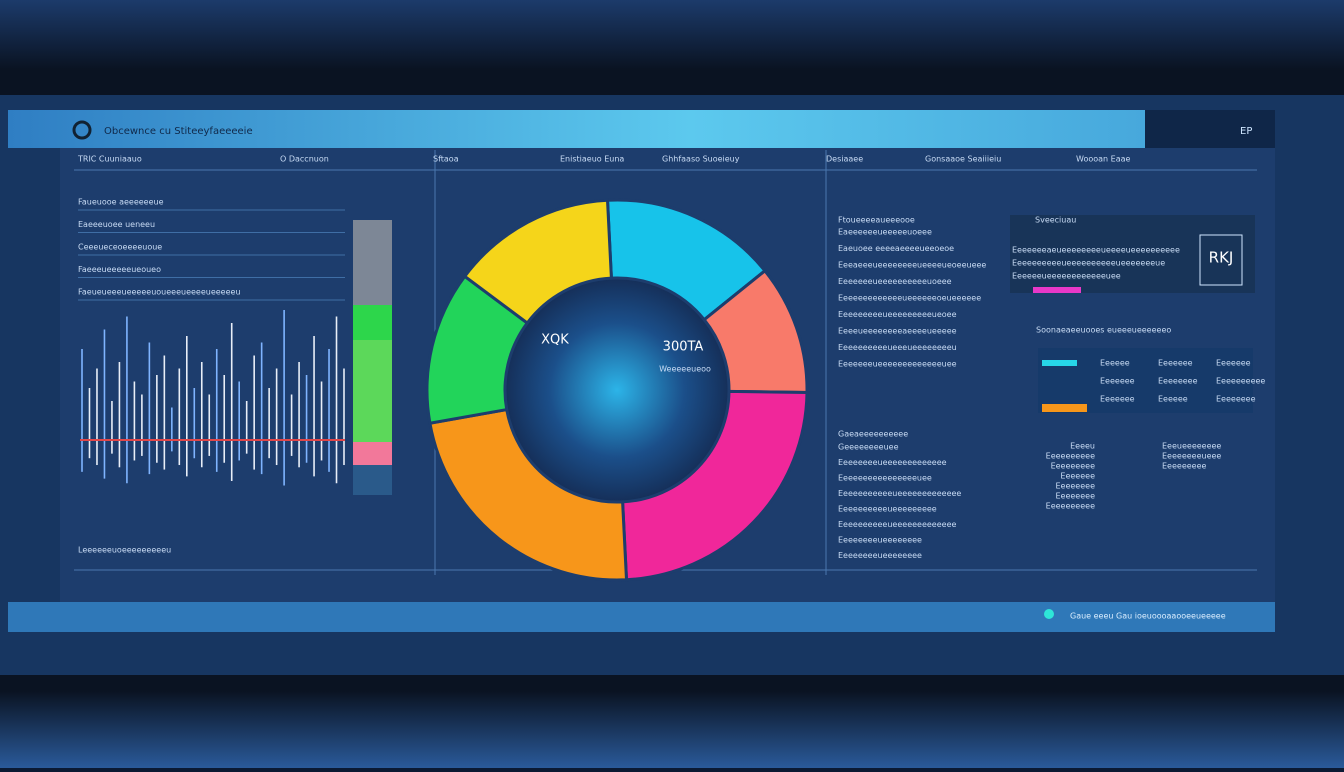 This screenshot has width=1344, height=772. Describe the element at coordinates (1066, 276) in the screenshot. I see `panel-row: Eeeeeeueeeeeeeeeeeeuee` at that location.